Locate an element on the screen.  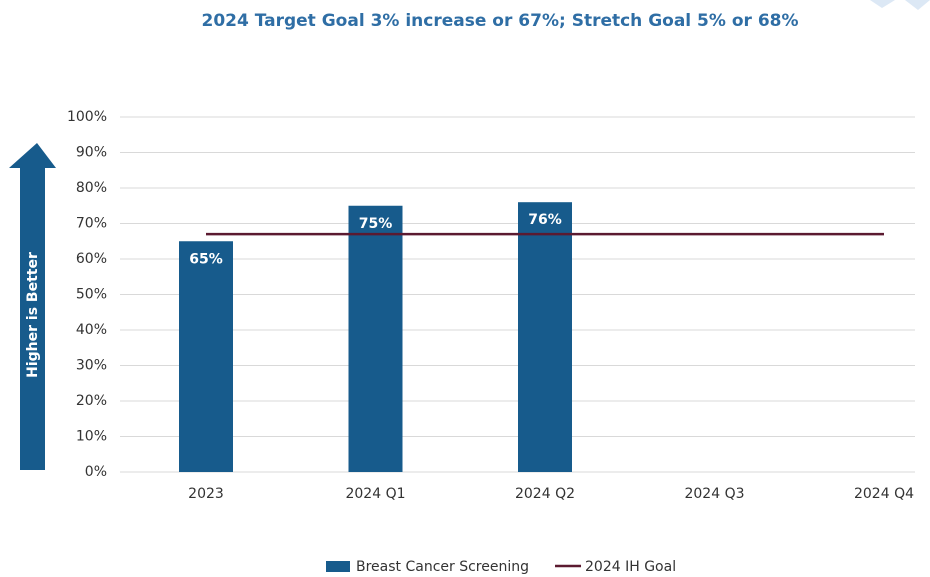
x-tick-label: 2024 Q2 is located at coordinates (545, 494).